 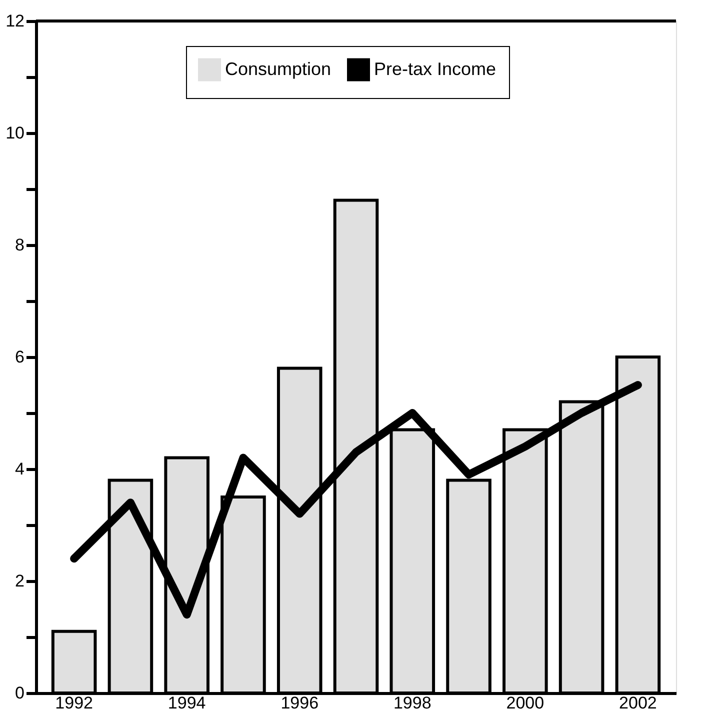 I want to click on y-tick-label: 12, so click(x=15, y=21).